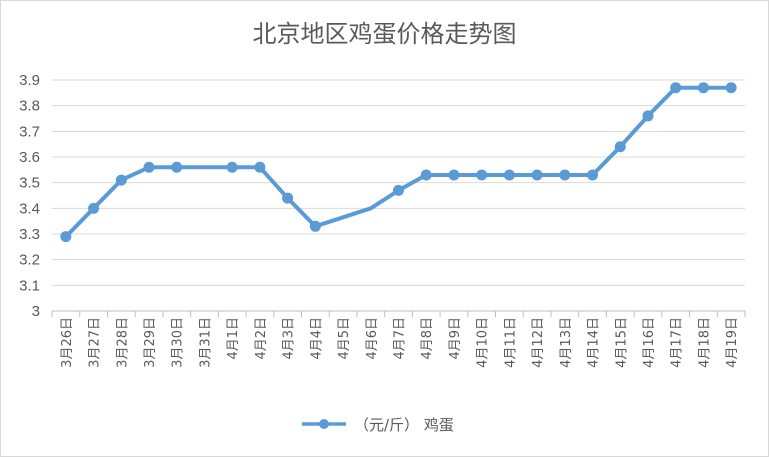 The height and width of the screenshot is (457, 769). I want to click on y-tick-label: 3.8, so click(29, 106).